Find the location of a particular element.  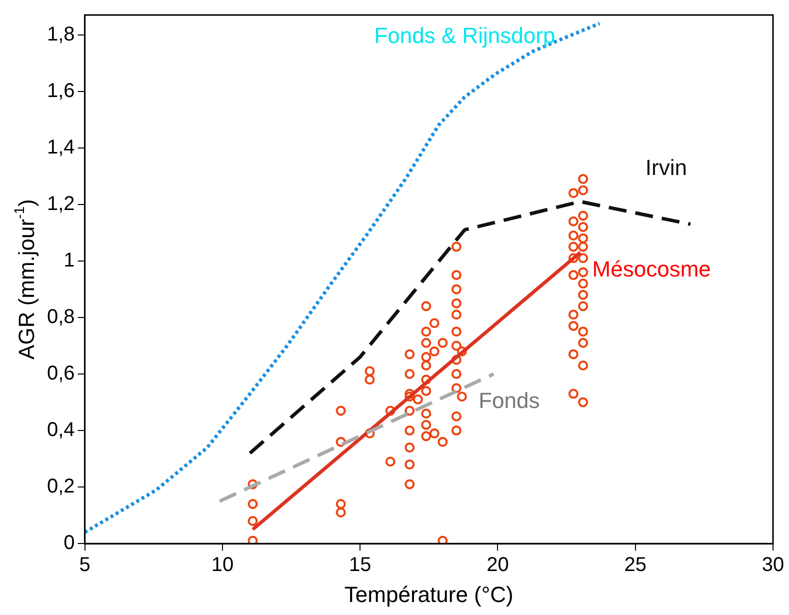

y-tick-label: 1,4 is located at coordinates (60, 147).